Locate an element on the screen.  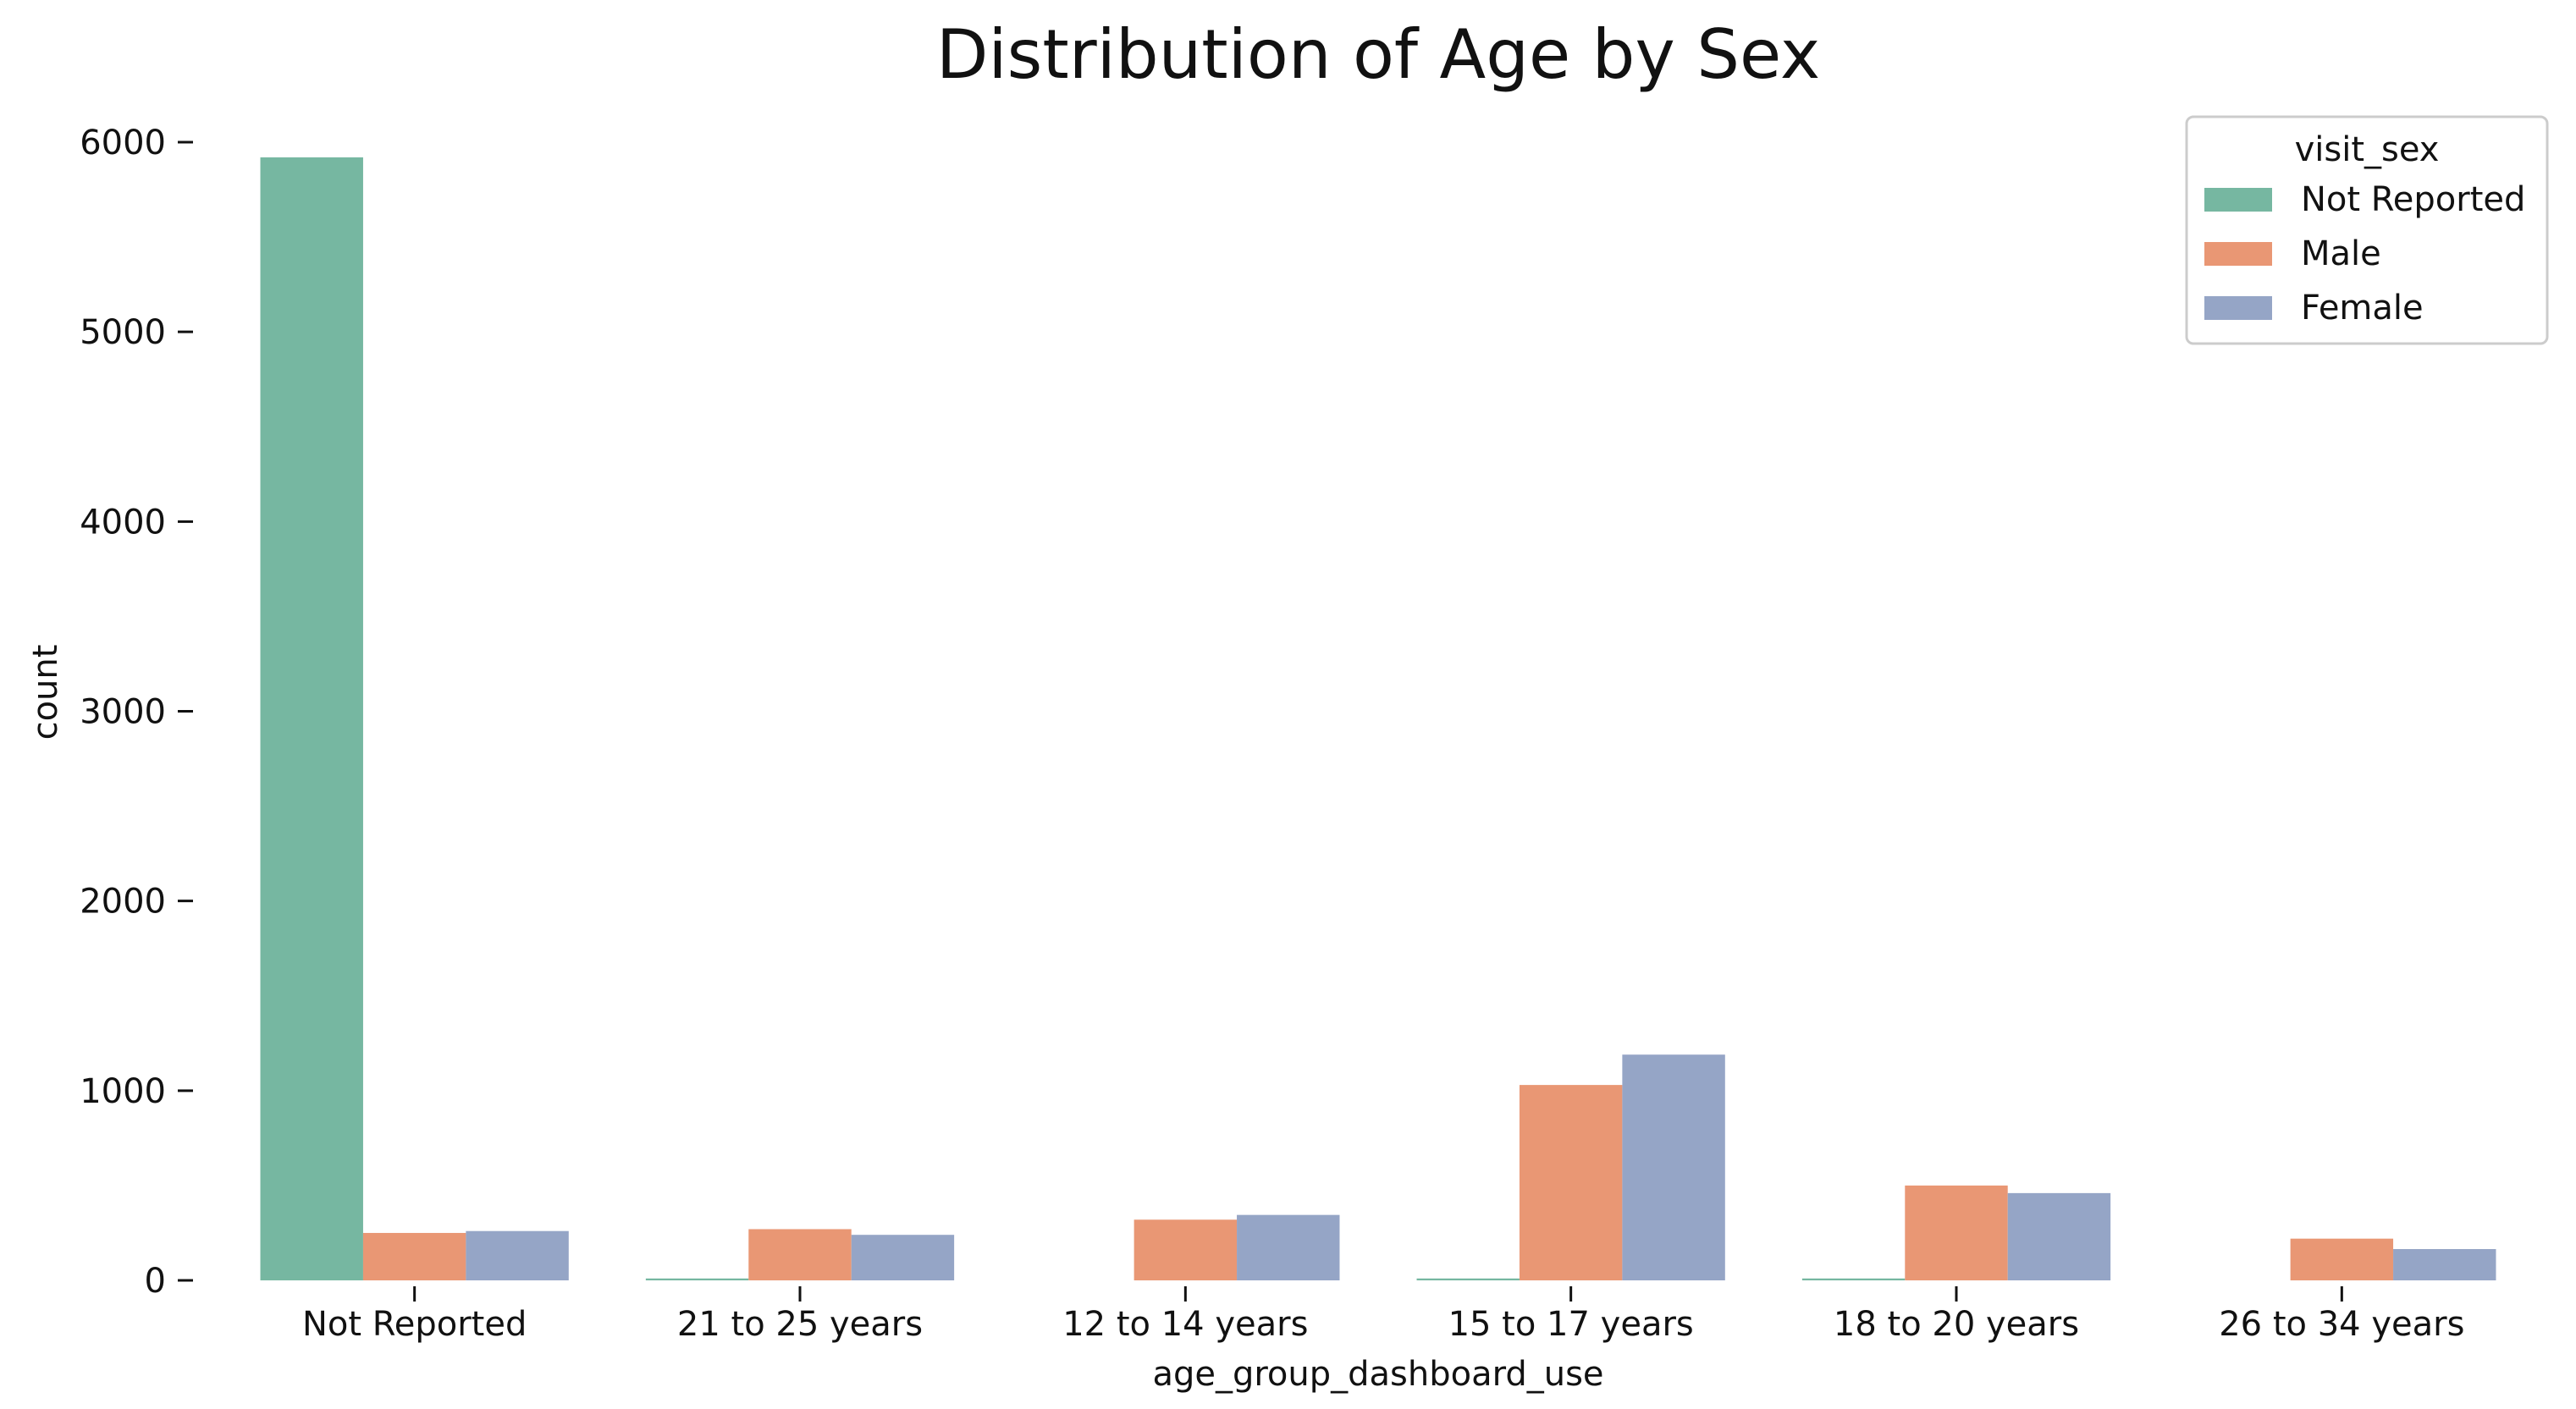
legend-label: Not Reported is located at coordinates (2413, 199).